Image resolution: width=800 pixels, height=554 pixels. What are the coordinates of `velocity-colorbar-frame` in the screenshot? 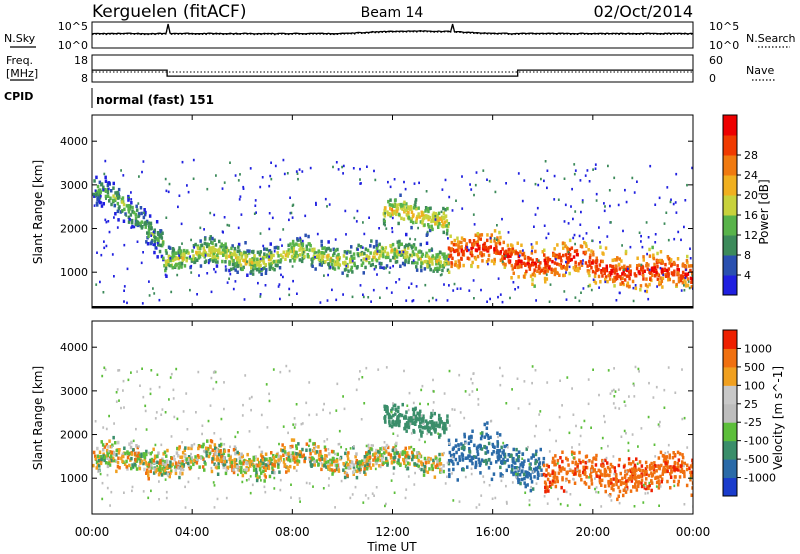 It's located at (730, 413).